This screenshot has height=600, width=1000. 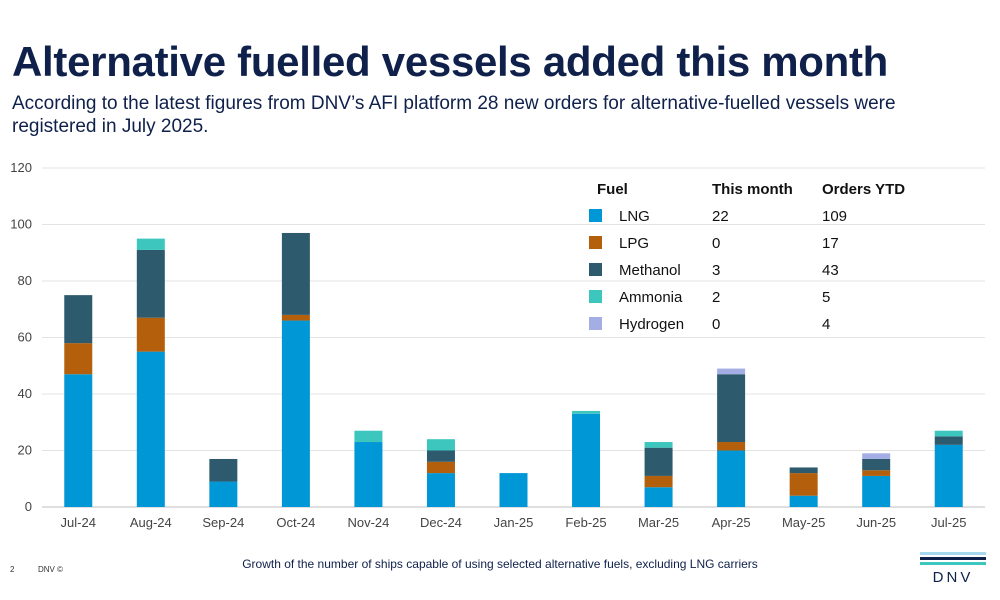 What do you see at coordinates (651, 324) in the screenshot?
I see `legend-fuel: Hydrogen` at bounding box center [651, 324].